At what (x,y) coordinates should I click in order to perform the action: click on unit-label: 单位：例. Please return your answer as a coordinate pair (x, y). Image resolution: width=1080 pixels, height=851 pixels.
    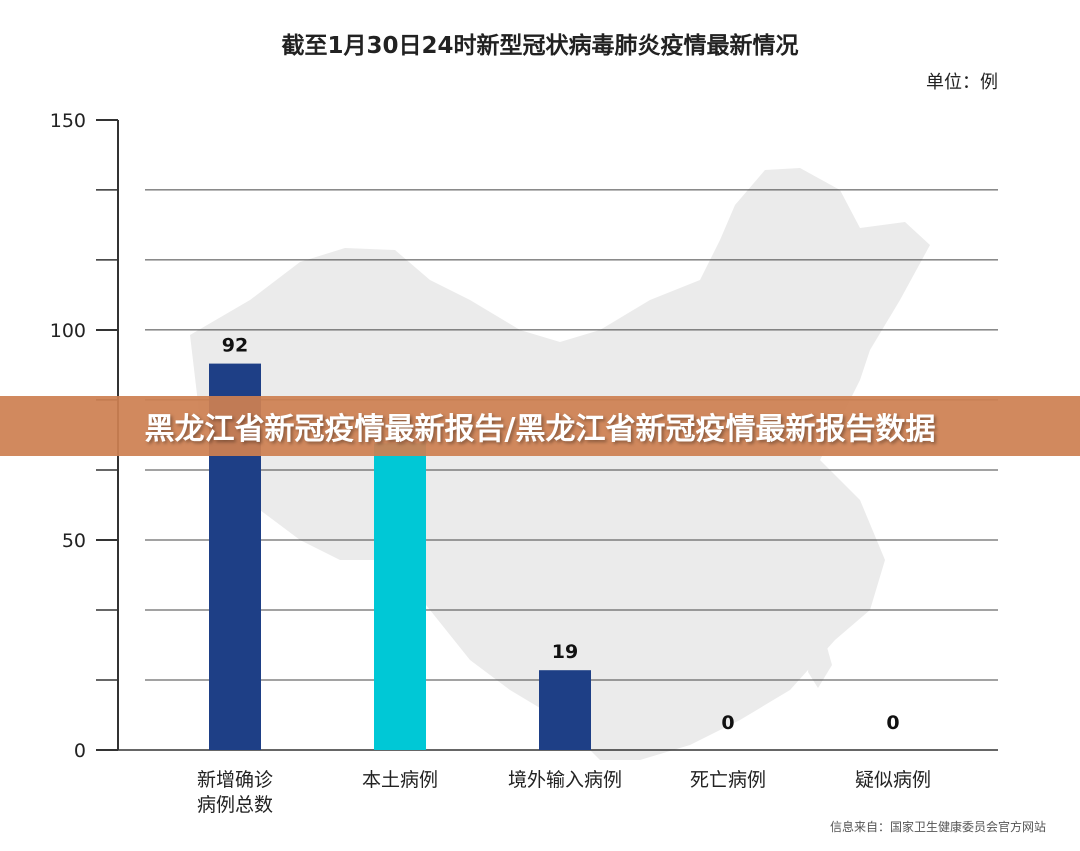
    Looking at the image, I should click on (962, 82).